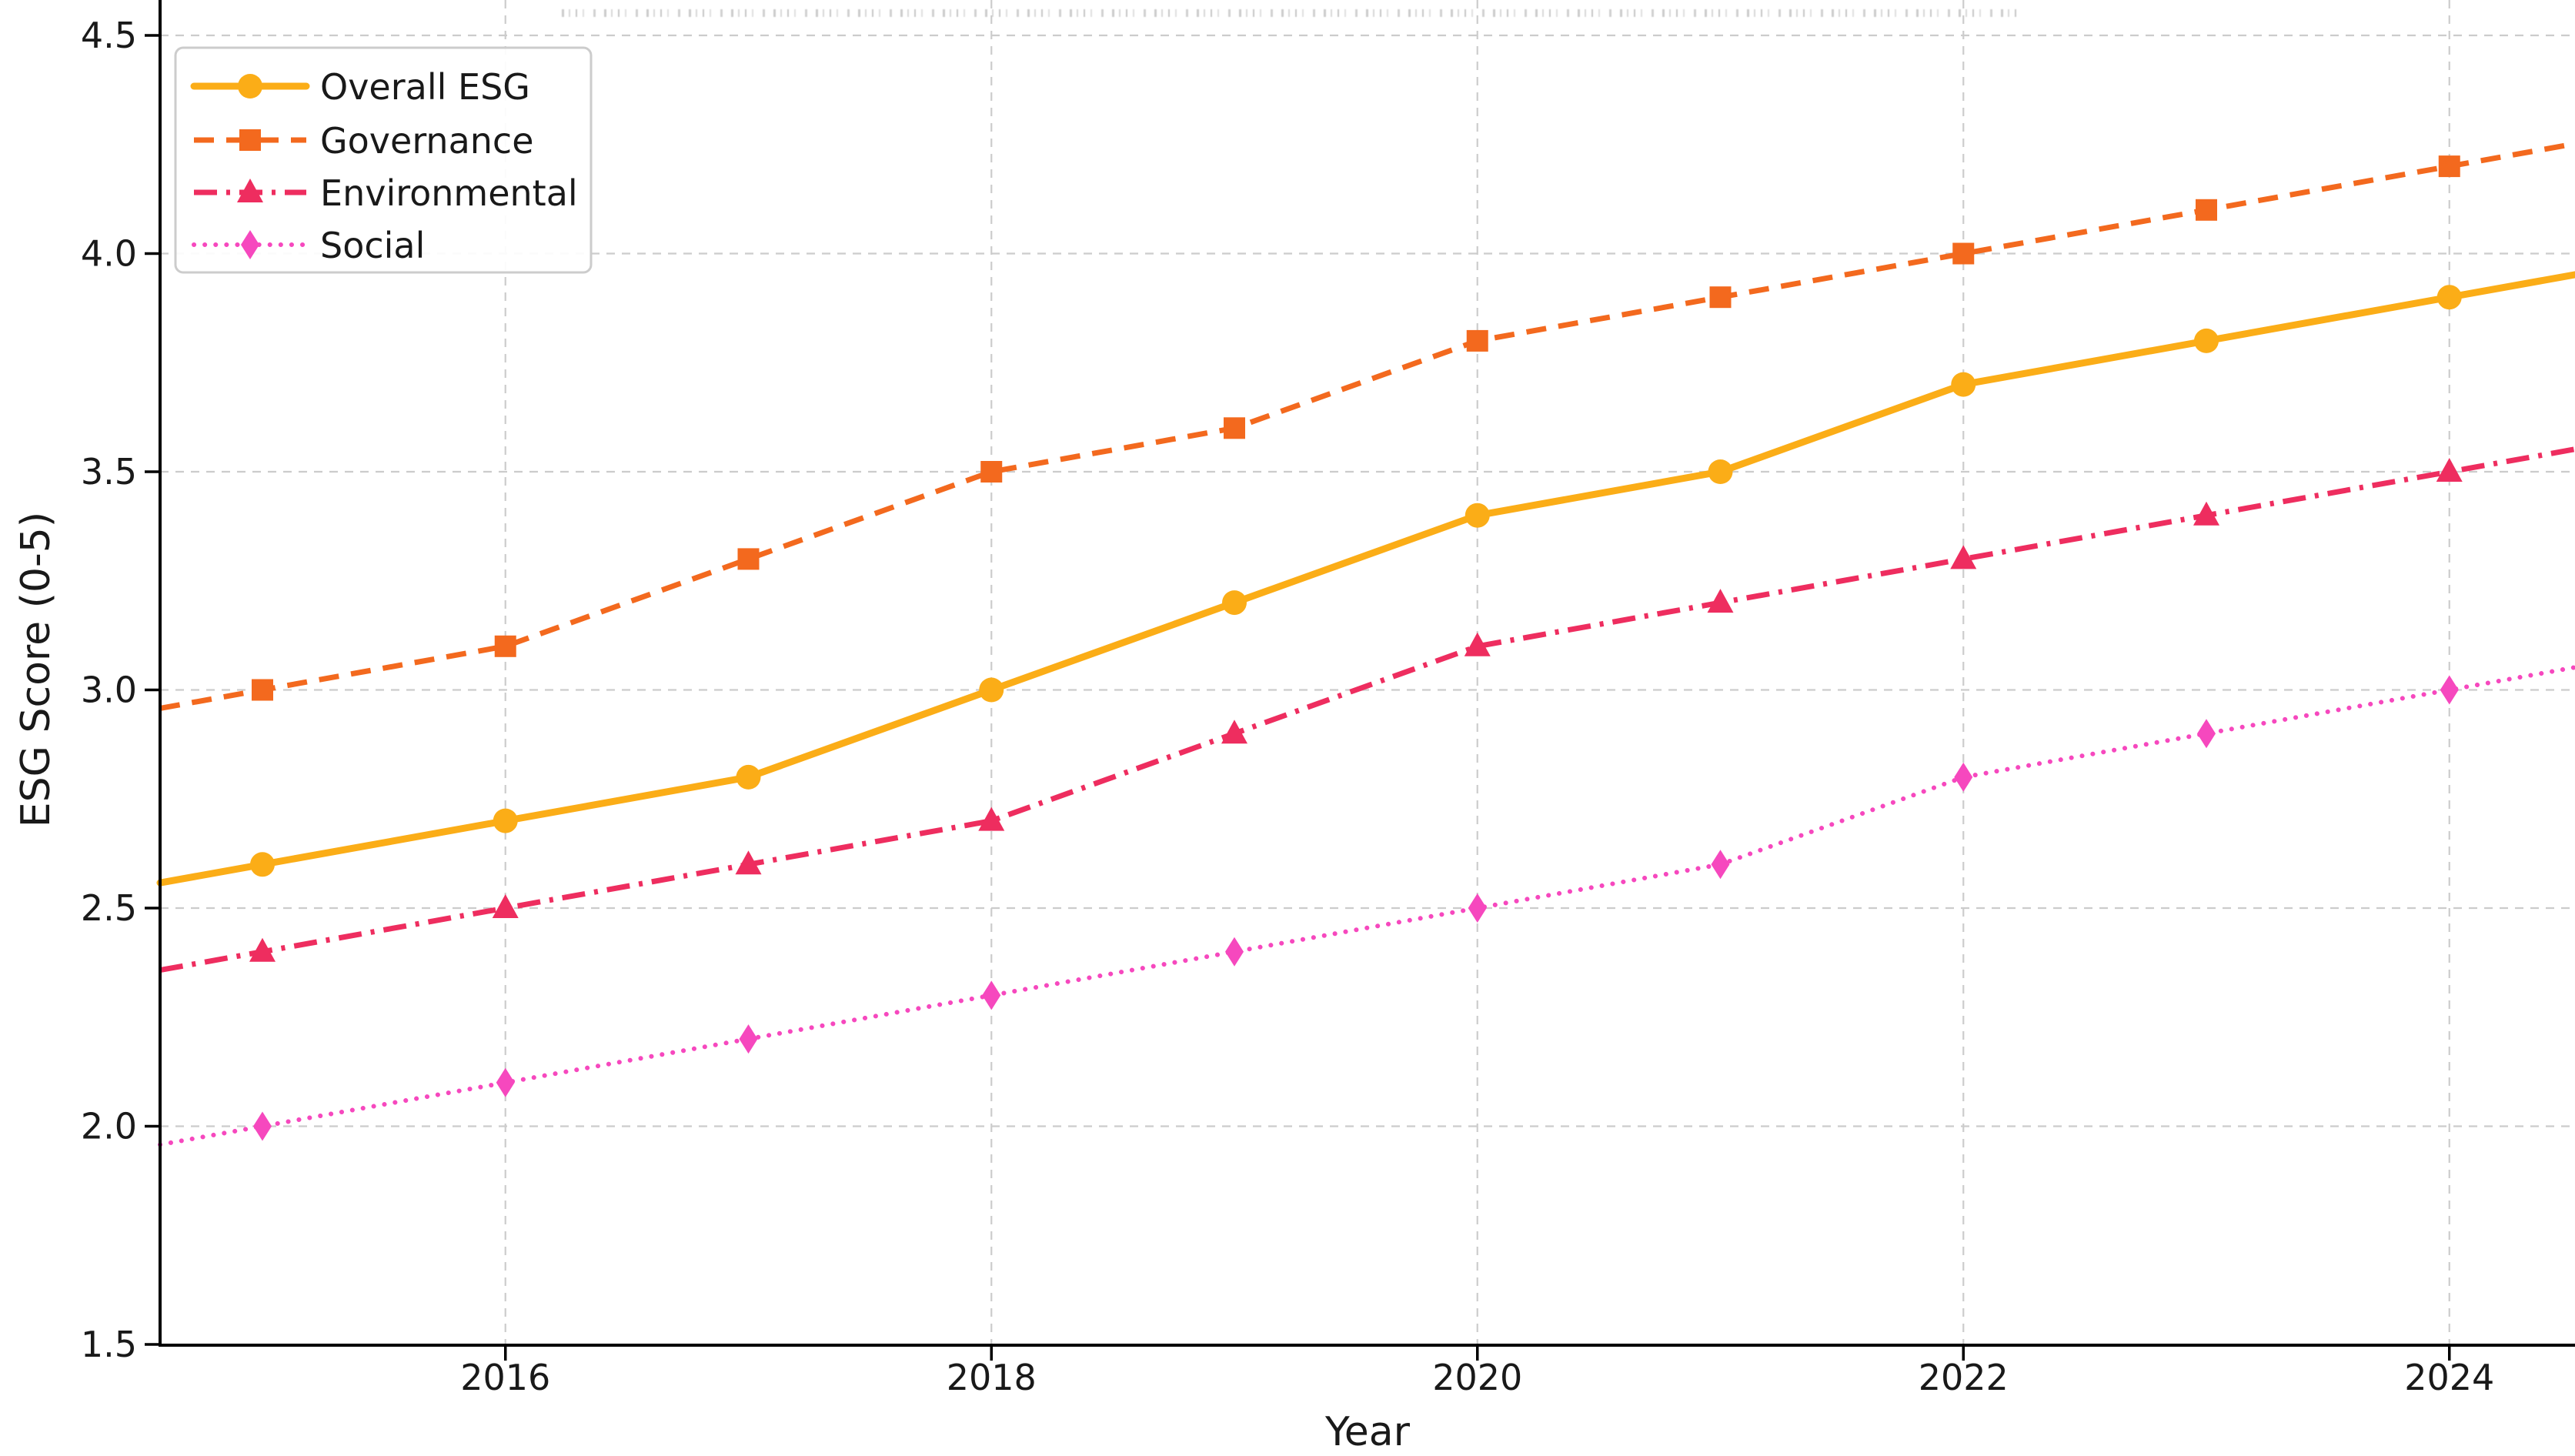 The image size is (2575, 1456). Describe the element at coordinates (1720, 865) in the screenshot. I see `marker-social-2021` at that location.